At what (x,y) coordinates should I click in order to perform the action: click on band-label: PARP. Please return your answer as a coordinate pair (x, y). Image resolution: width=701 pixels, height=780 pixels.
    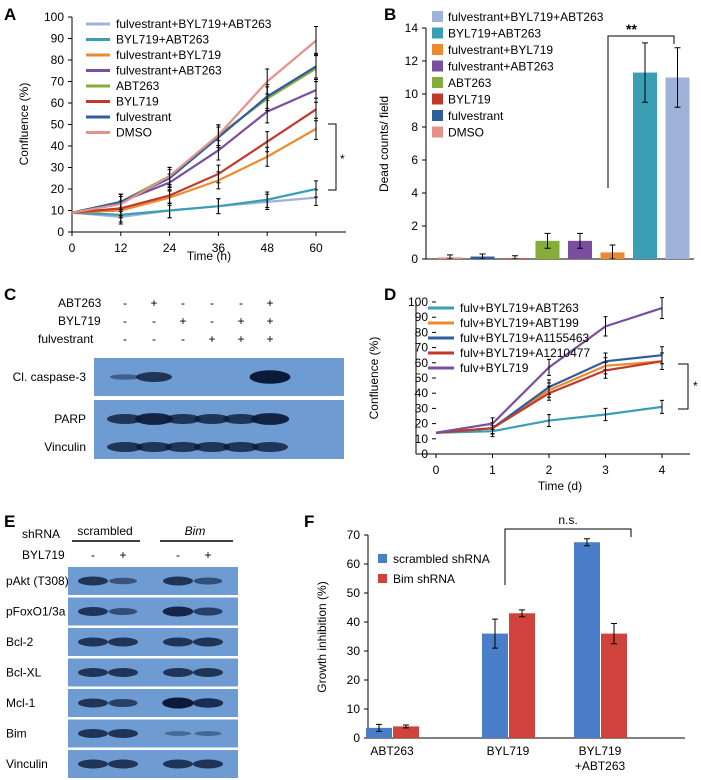
    Looking at the image, I should click on (70, 419).